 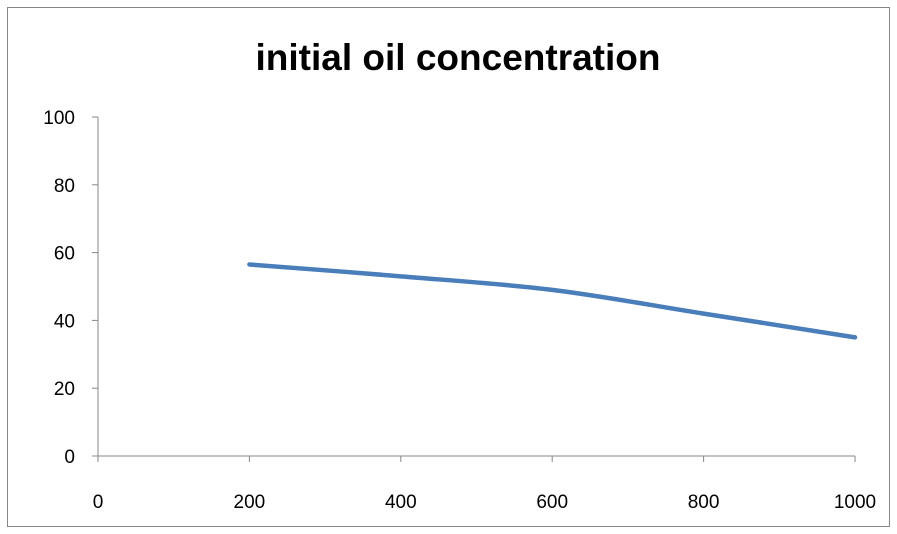 What do you see at coordinates (855, 502) in the screenshot?
I see `x-tick-label: 1000` at bounding box center [855, 502].